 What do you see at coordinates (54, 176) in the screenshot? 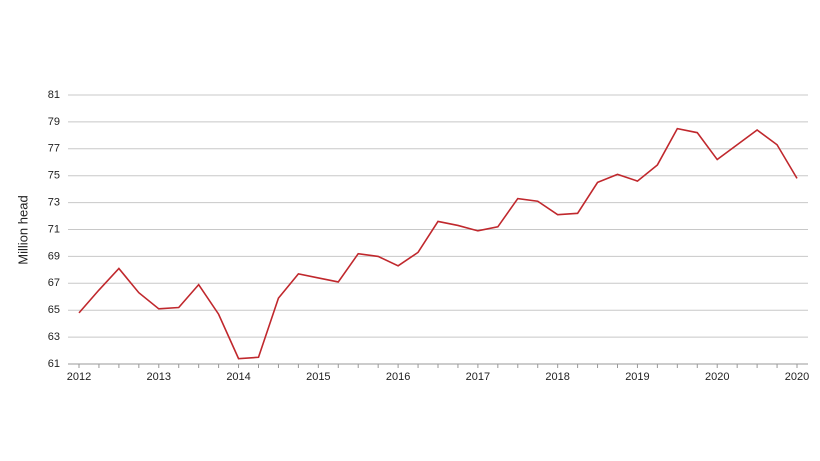
I see `y-tick-label: 75` at bounding box center [54, 176].